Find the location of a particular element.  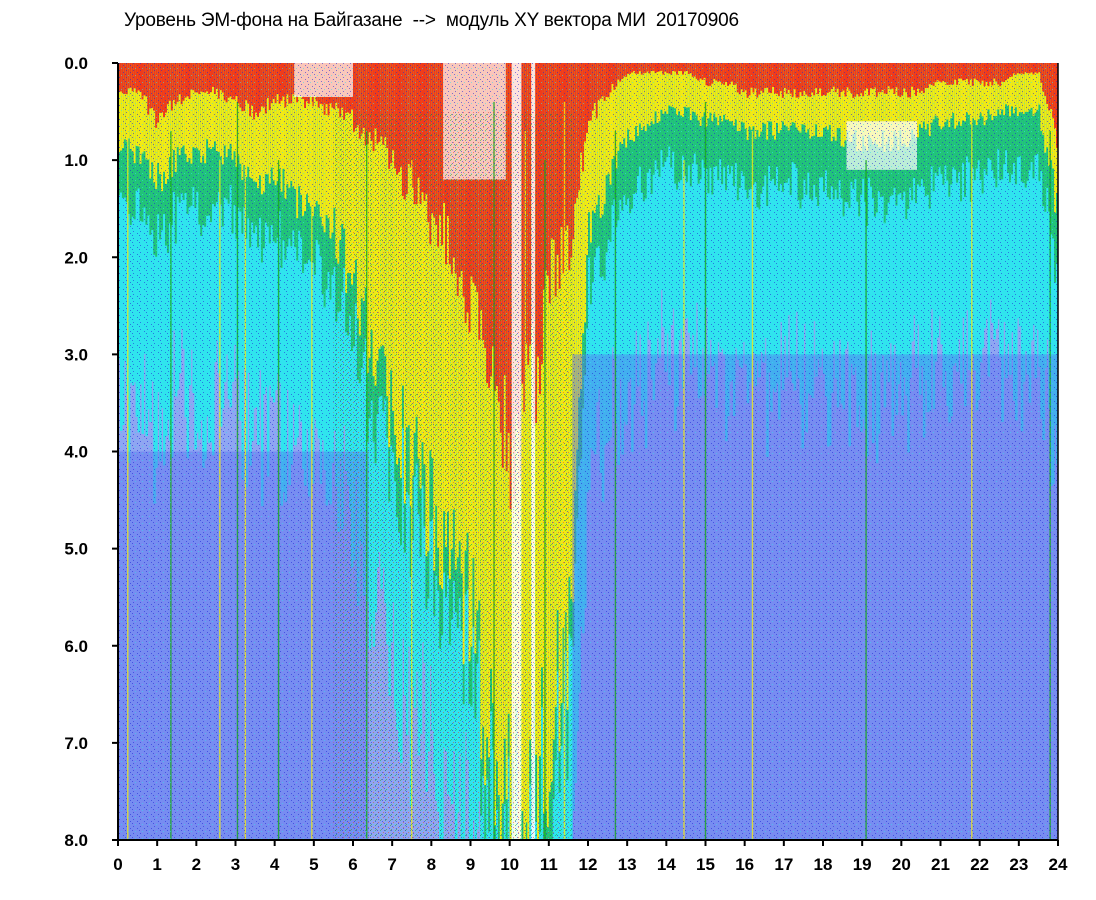

x-tick-label: 15 is located at coordinates (705, 864).